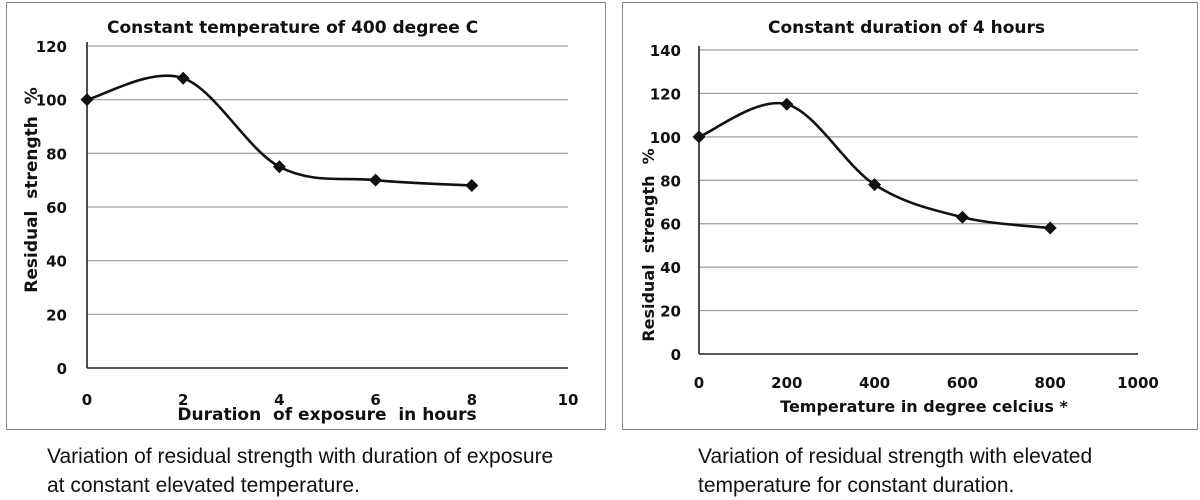  I want to click on left-y-axis-label: Residual strength %, so click(32, 190).